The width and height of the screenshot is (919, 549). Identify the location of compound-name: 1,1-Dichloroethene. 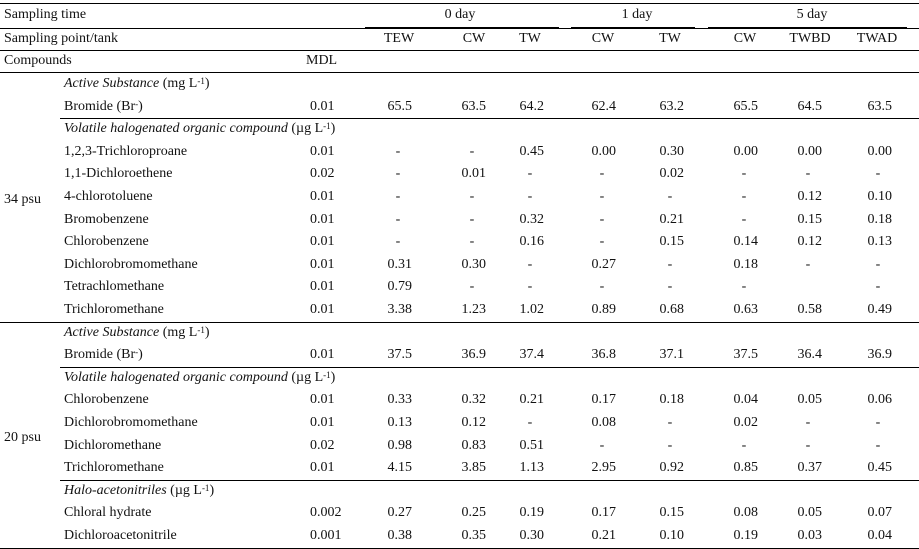
(118, 174).